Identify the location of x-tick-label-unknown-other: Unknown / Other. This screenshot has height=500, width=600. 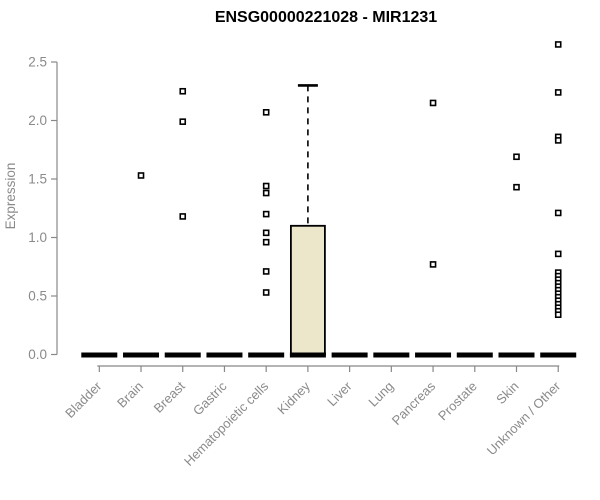
(524, 418).